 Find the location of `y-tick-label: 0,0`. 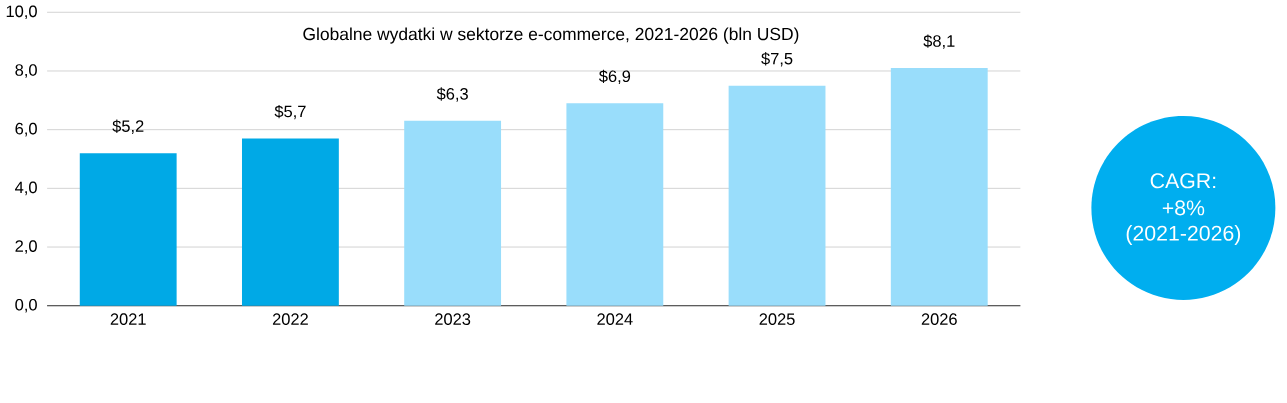

y-tick-label: 0,0 is located at coordinates (26, 306).